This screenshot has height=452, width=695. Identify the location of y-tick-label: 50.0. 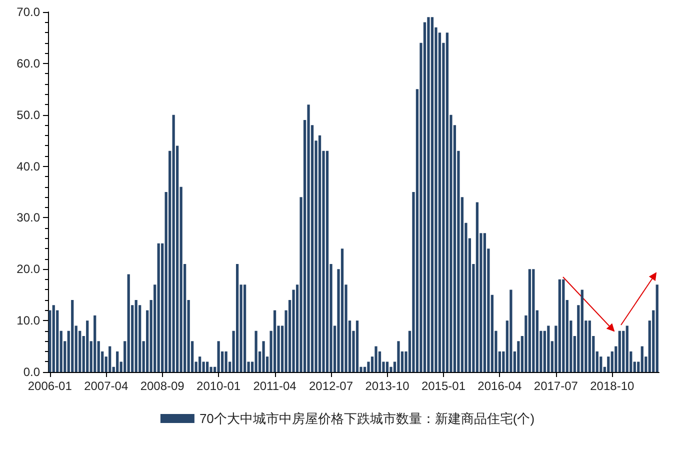
(28, 115).